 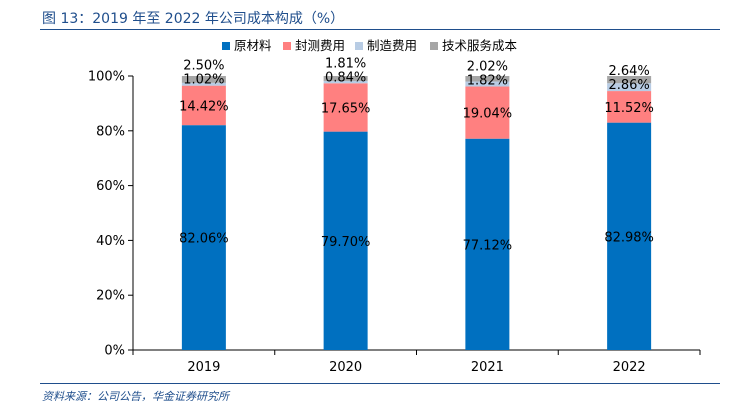 I want to click on data-label-2021-series-2: 1.82%, so click(x=487, y=81).